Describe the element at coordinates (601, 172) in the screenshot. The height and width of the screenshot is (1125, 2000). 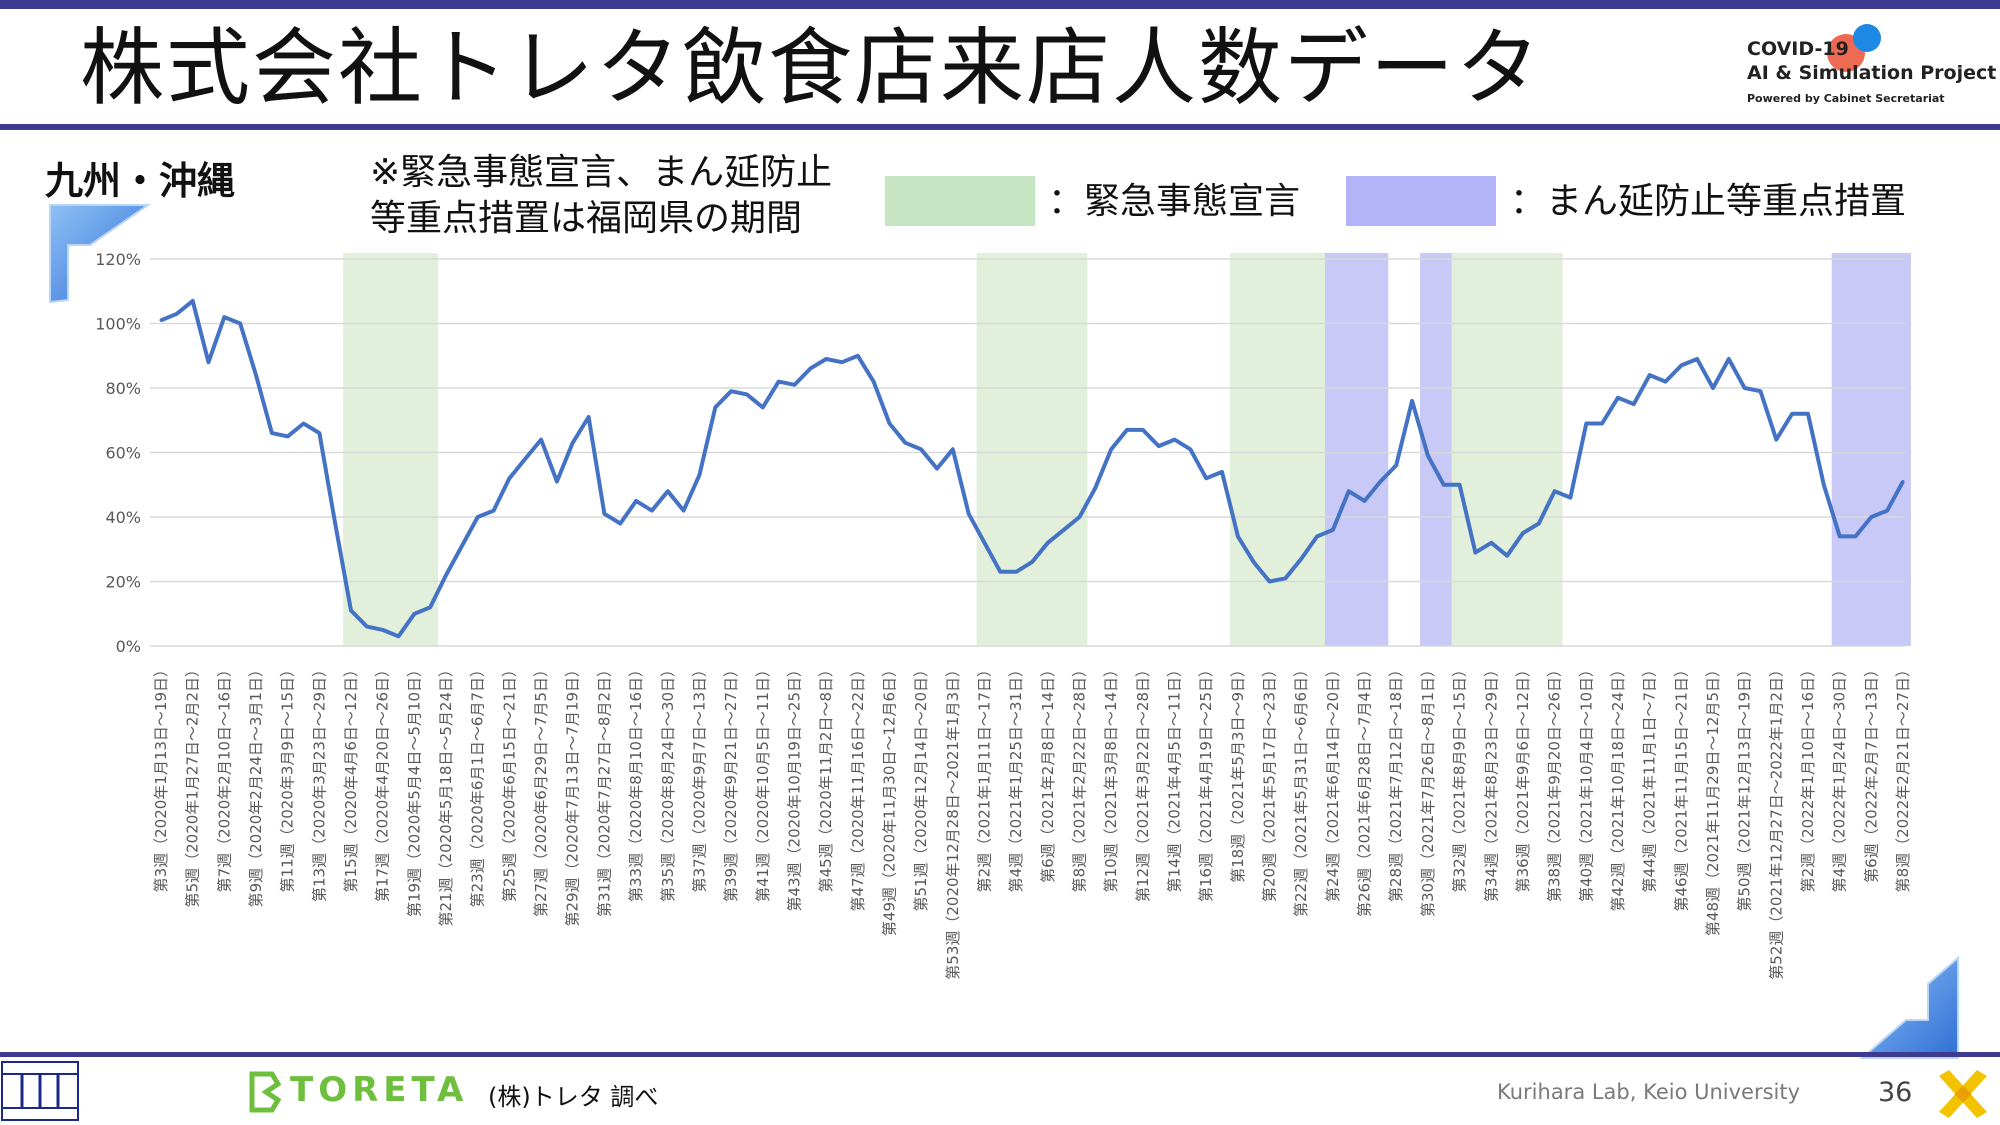
I see `period-note-line-1: ※緊急事態宣言、まん延防止` at that location.